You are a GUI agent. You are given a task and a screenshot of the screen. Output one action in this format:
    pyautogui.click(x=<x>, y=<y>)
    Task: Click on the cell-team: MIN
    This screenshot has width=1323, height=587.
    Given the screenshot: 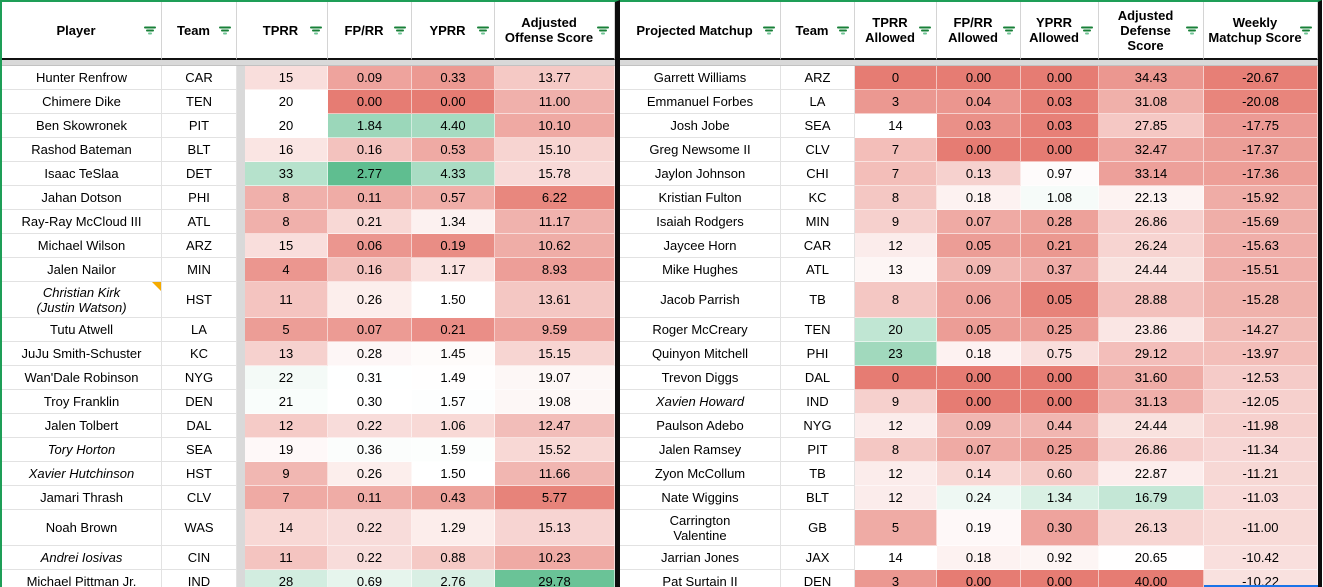 What is the action you would take?
    pyautogui.click(x=199, y=270)
    